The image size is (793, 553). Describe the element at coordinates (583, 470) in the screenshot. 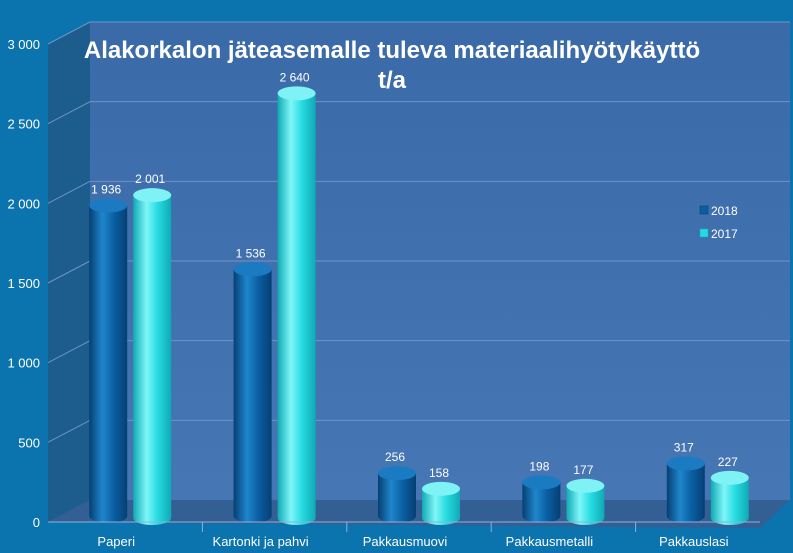

I see `data-label: 177` at that location.